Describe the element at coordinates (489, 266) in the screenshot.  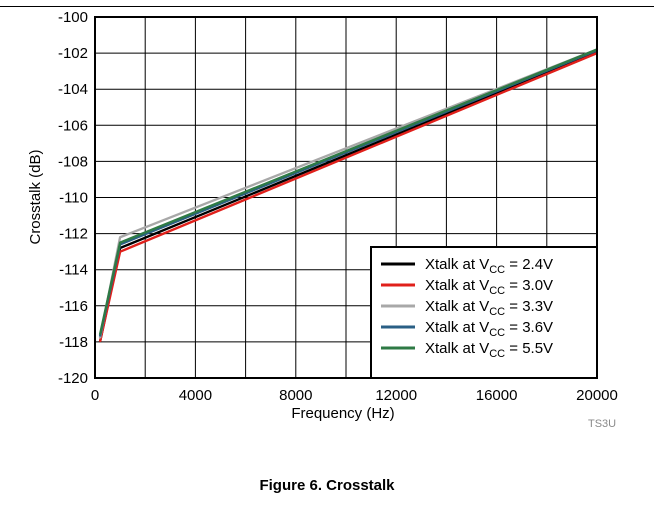
I see `legend-label: Xtalk at VCC = 2.4V` at that location.